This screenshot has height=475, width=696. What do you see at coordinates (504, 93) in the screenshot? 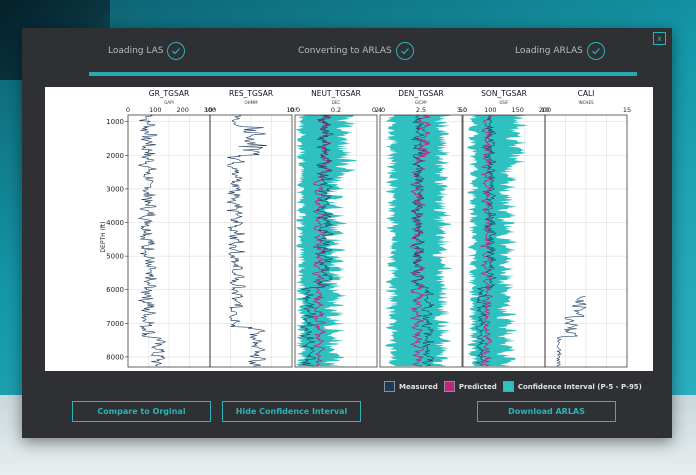
I see `track-title: SON_TGSAR` at bounding box center [504, 93].